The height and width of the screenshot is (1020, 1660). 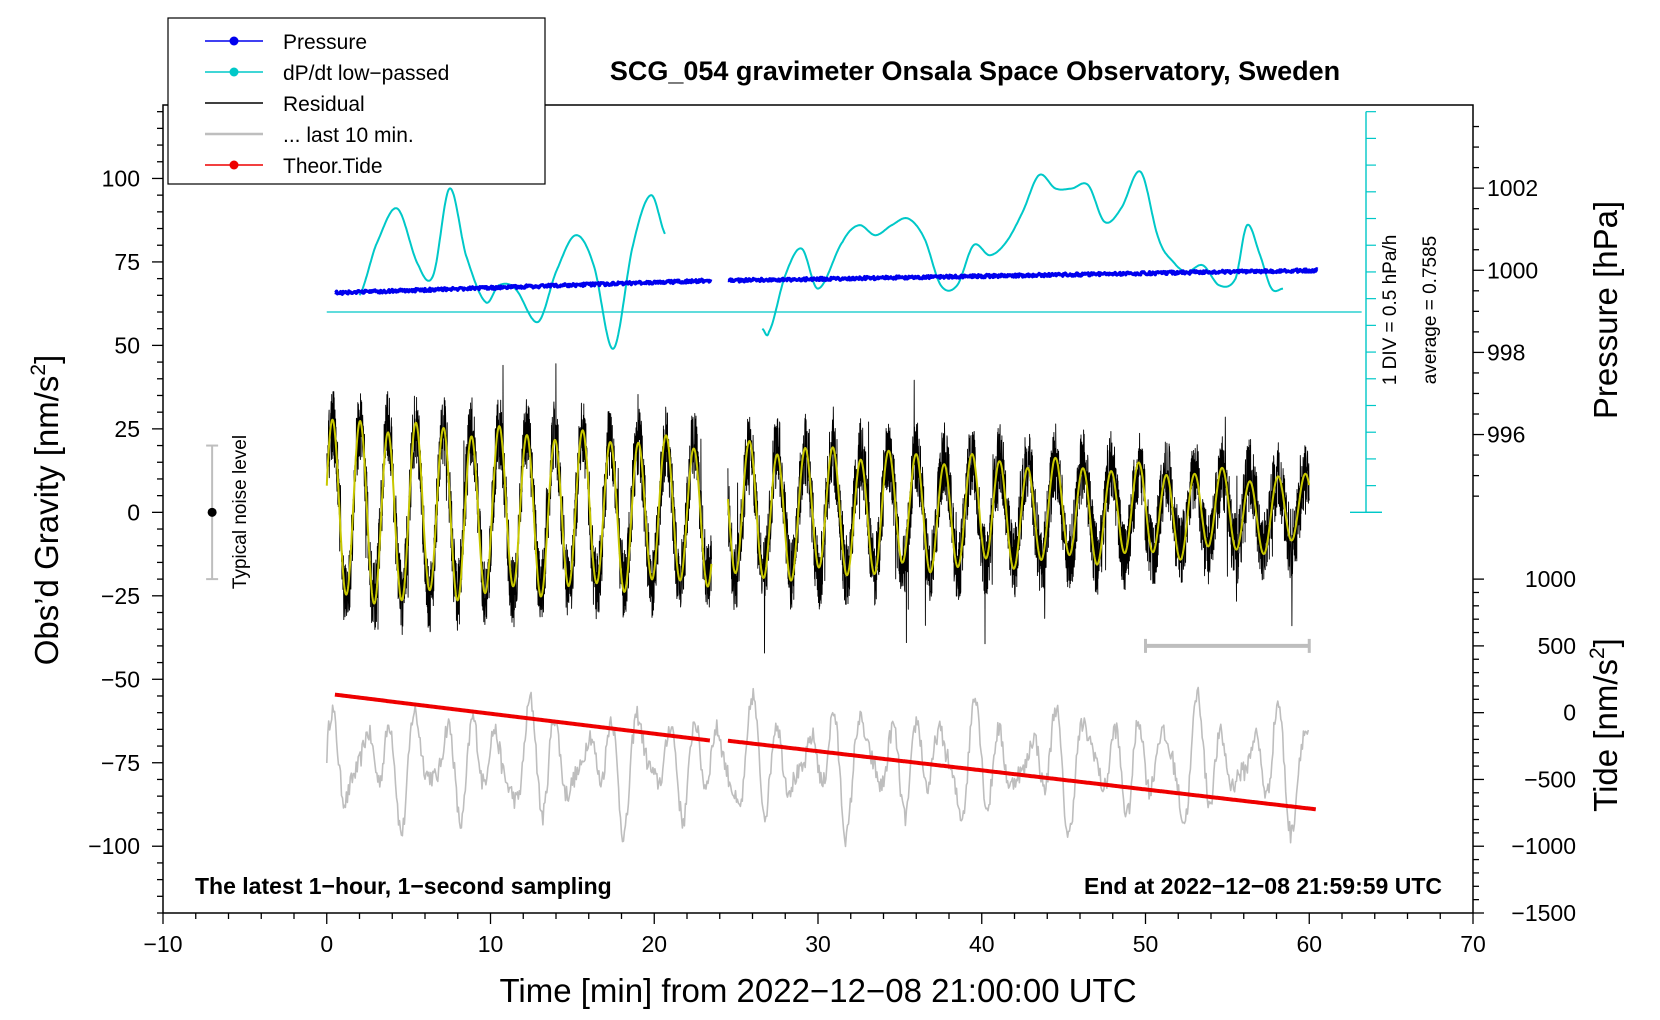 What do you see at coordinates (818, 944) in the screenshot?
I see `x-tick-label: 30` at bounding box center [818, 944].